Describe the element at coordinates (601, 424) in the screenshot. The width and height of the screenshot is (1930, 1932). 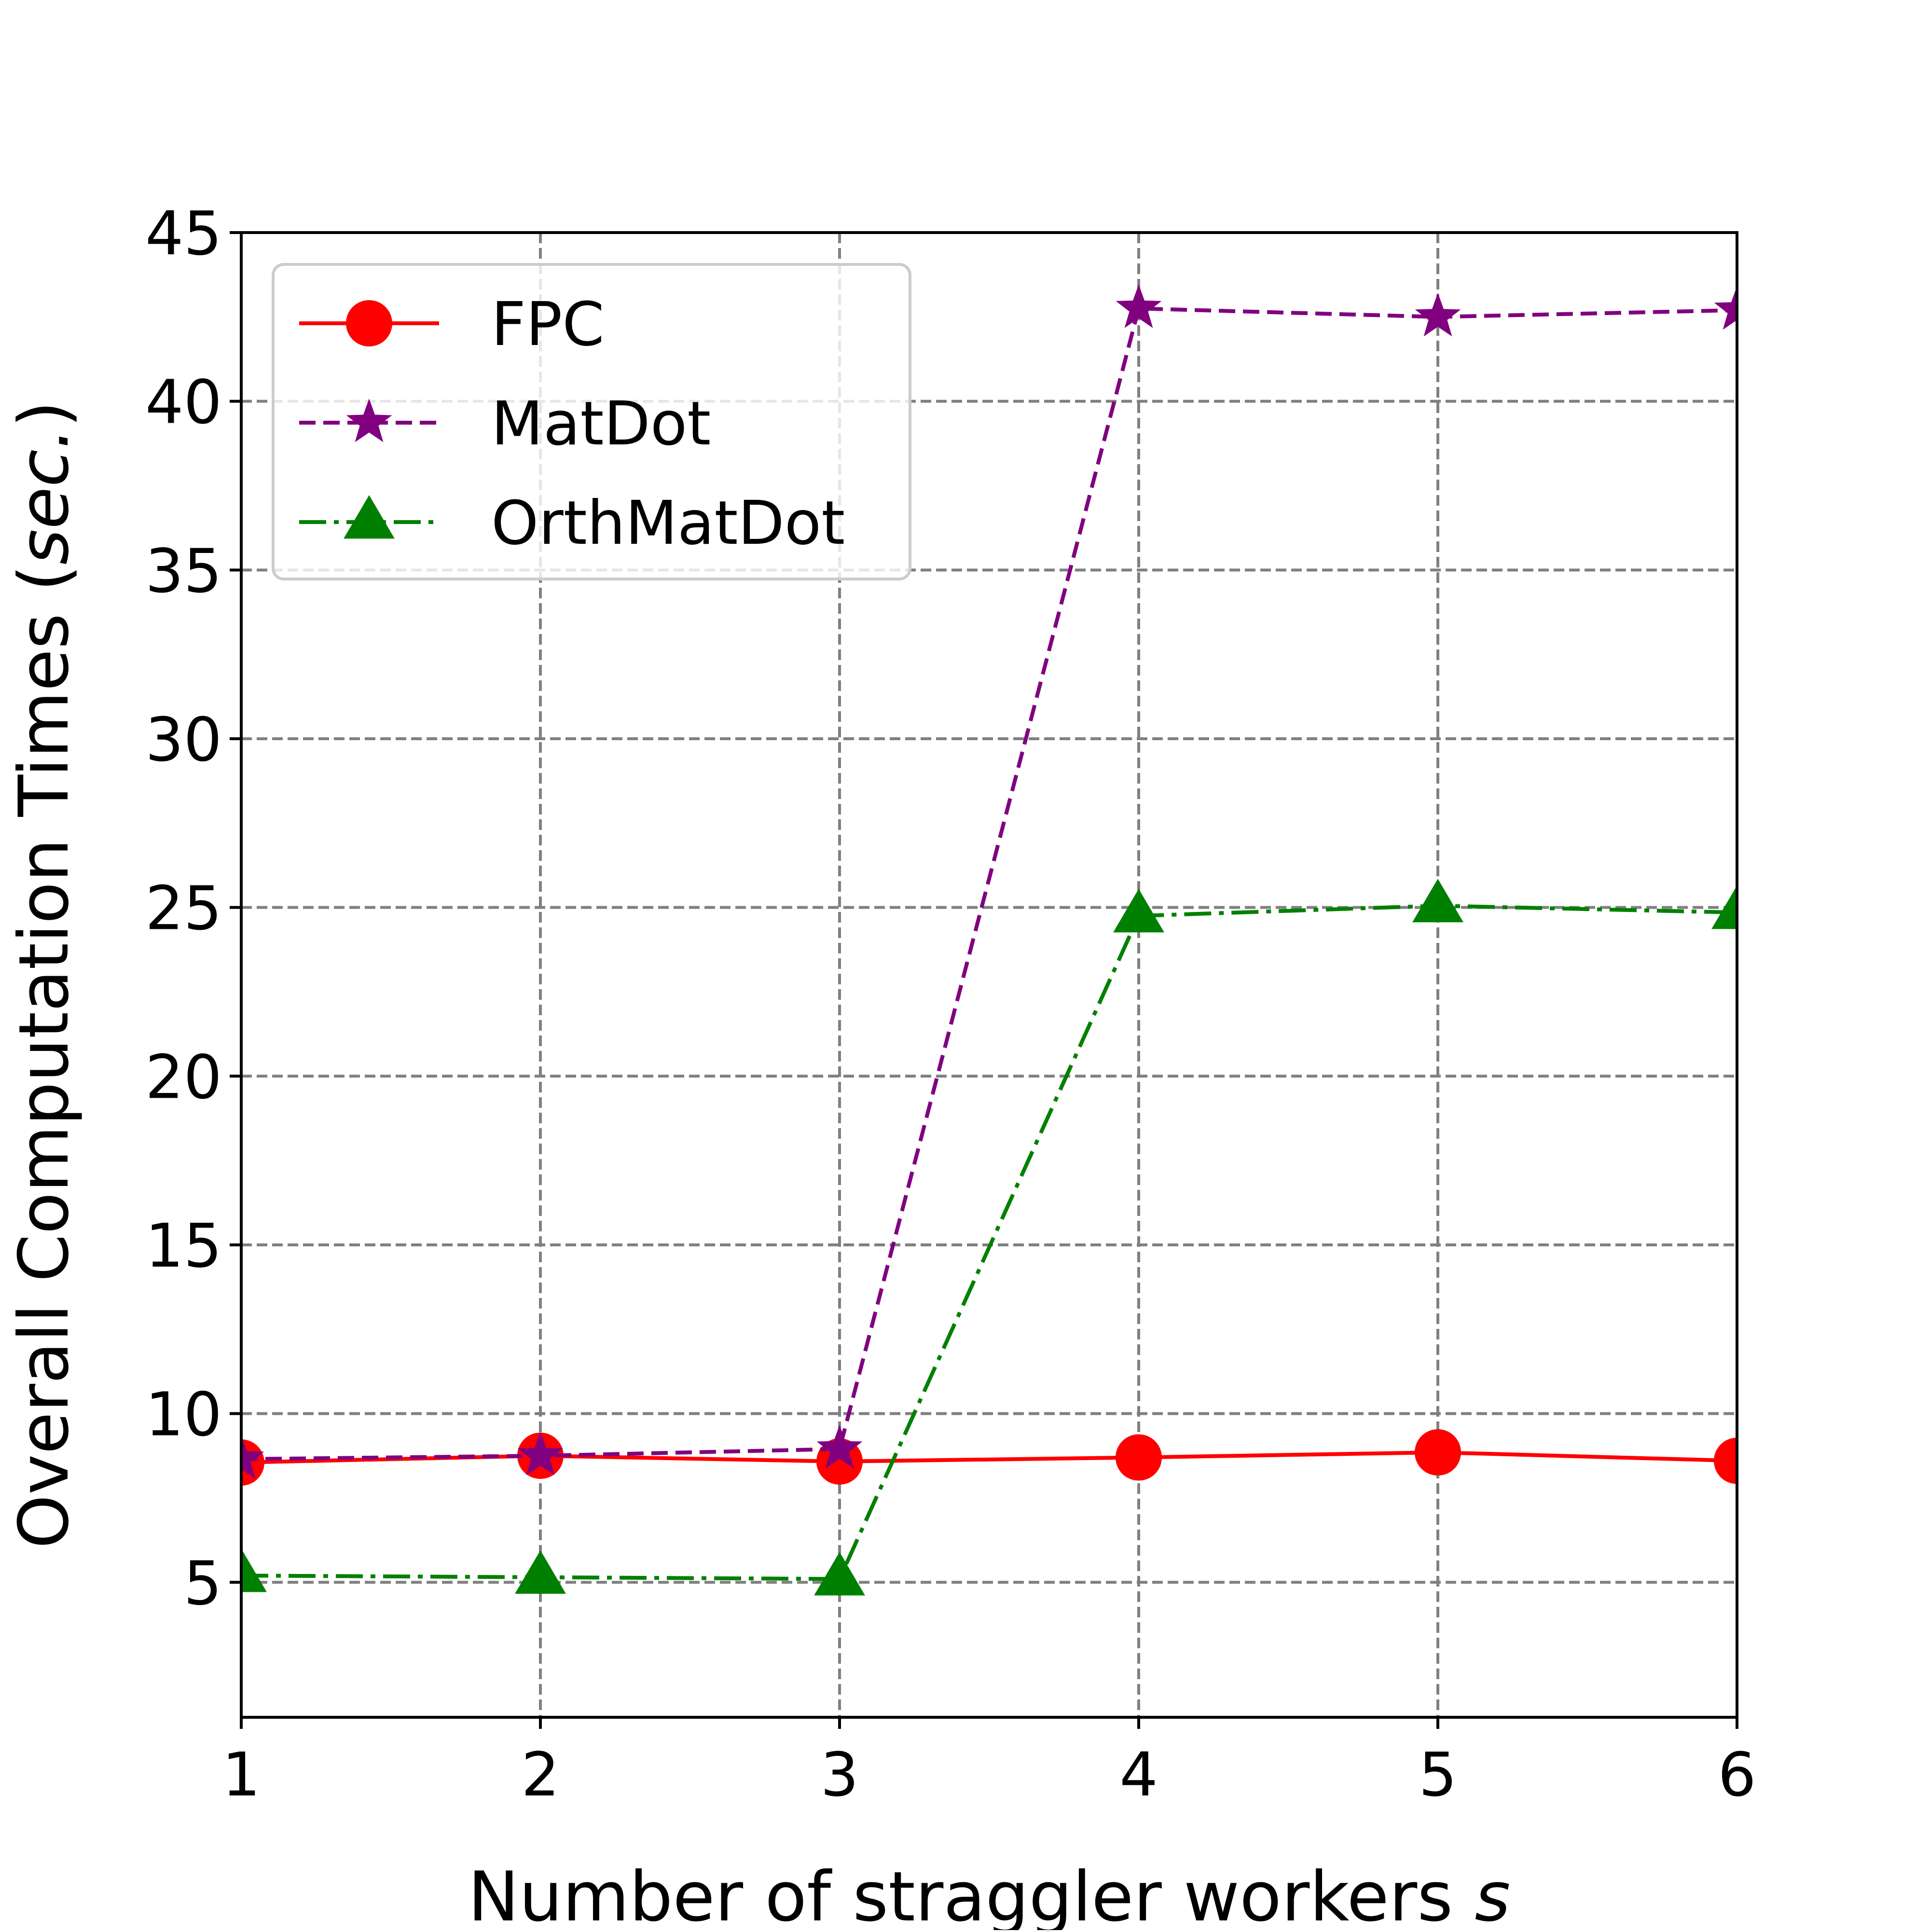
I see `legend-label-matdot: MatDot` at that location.